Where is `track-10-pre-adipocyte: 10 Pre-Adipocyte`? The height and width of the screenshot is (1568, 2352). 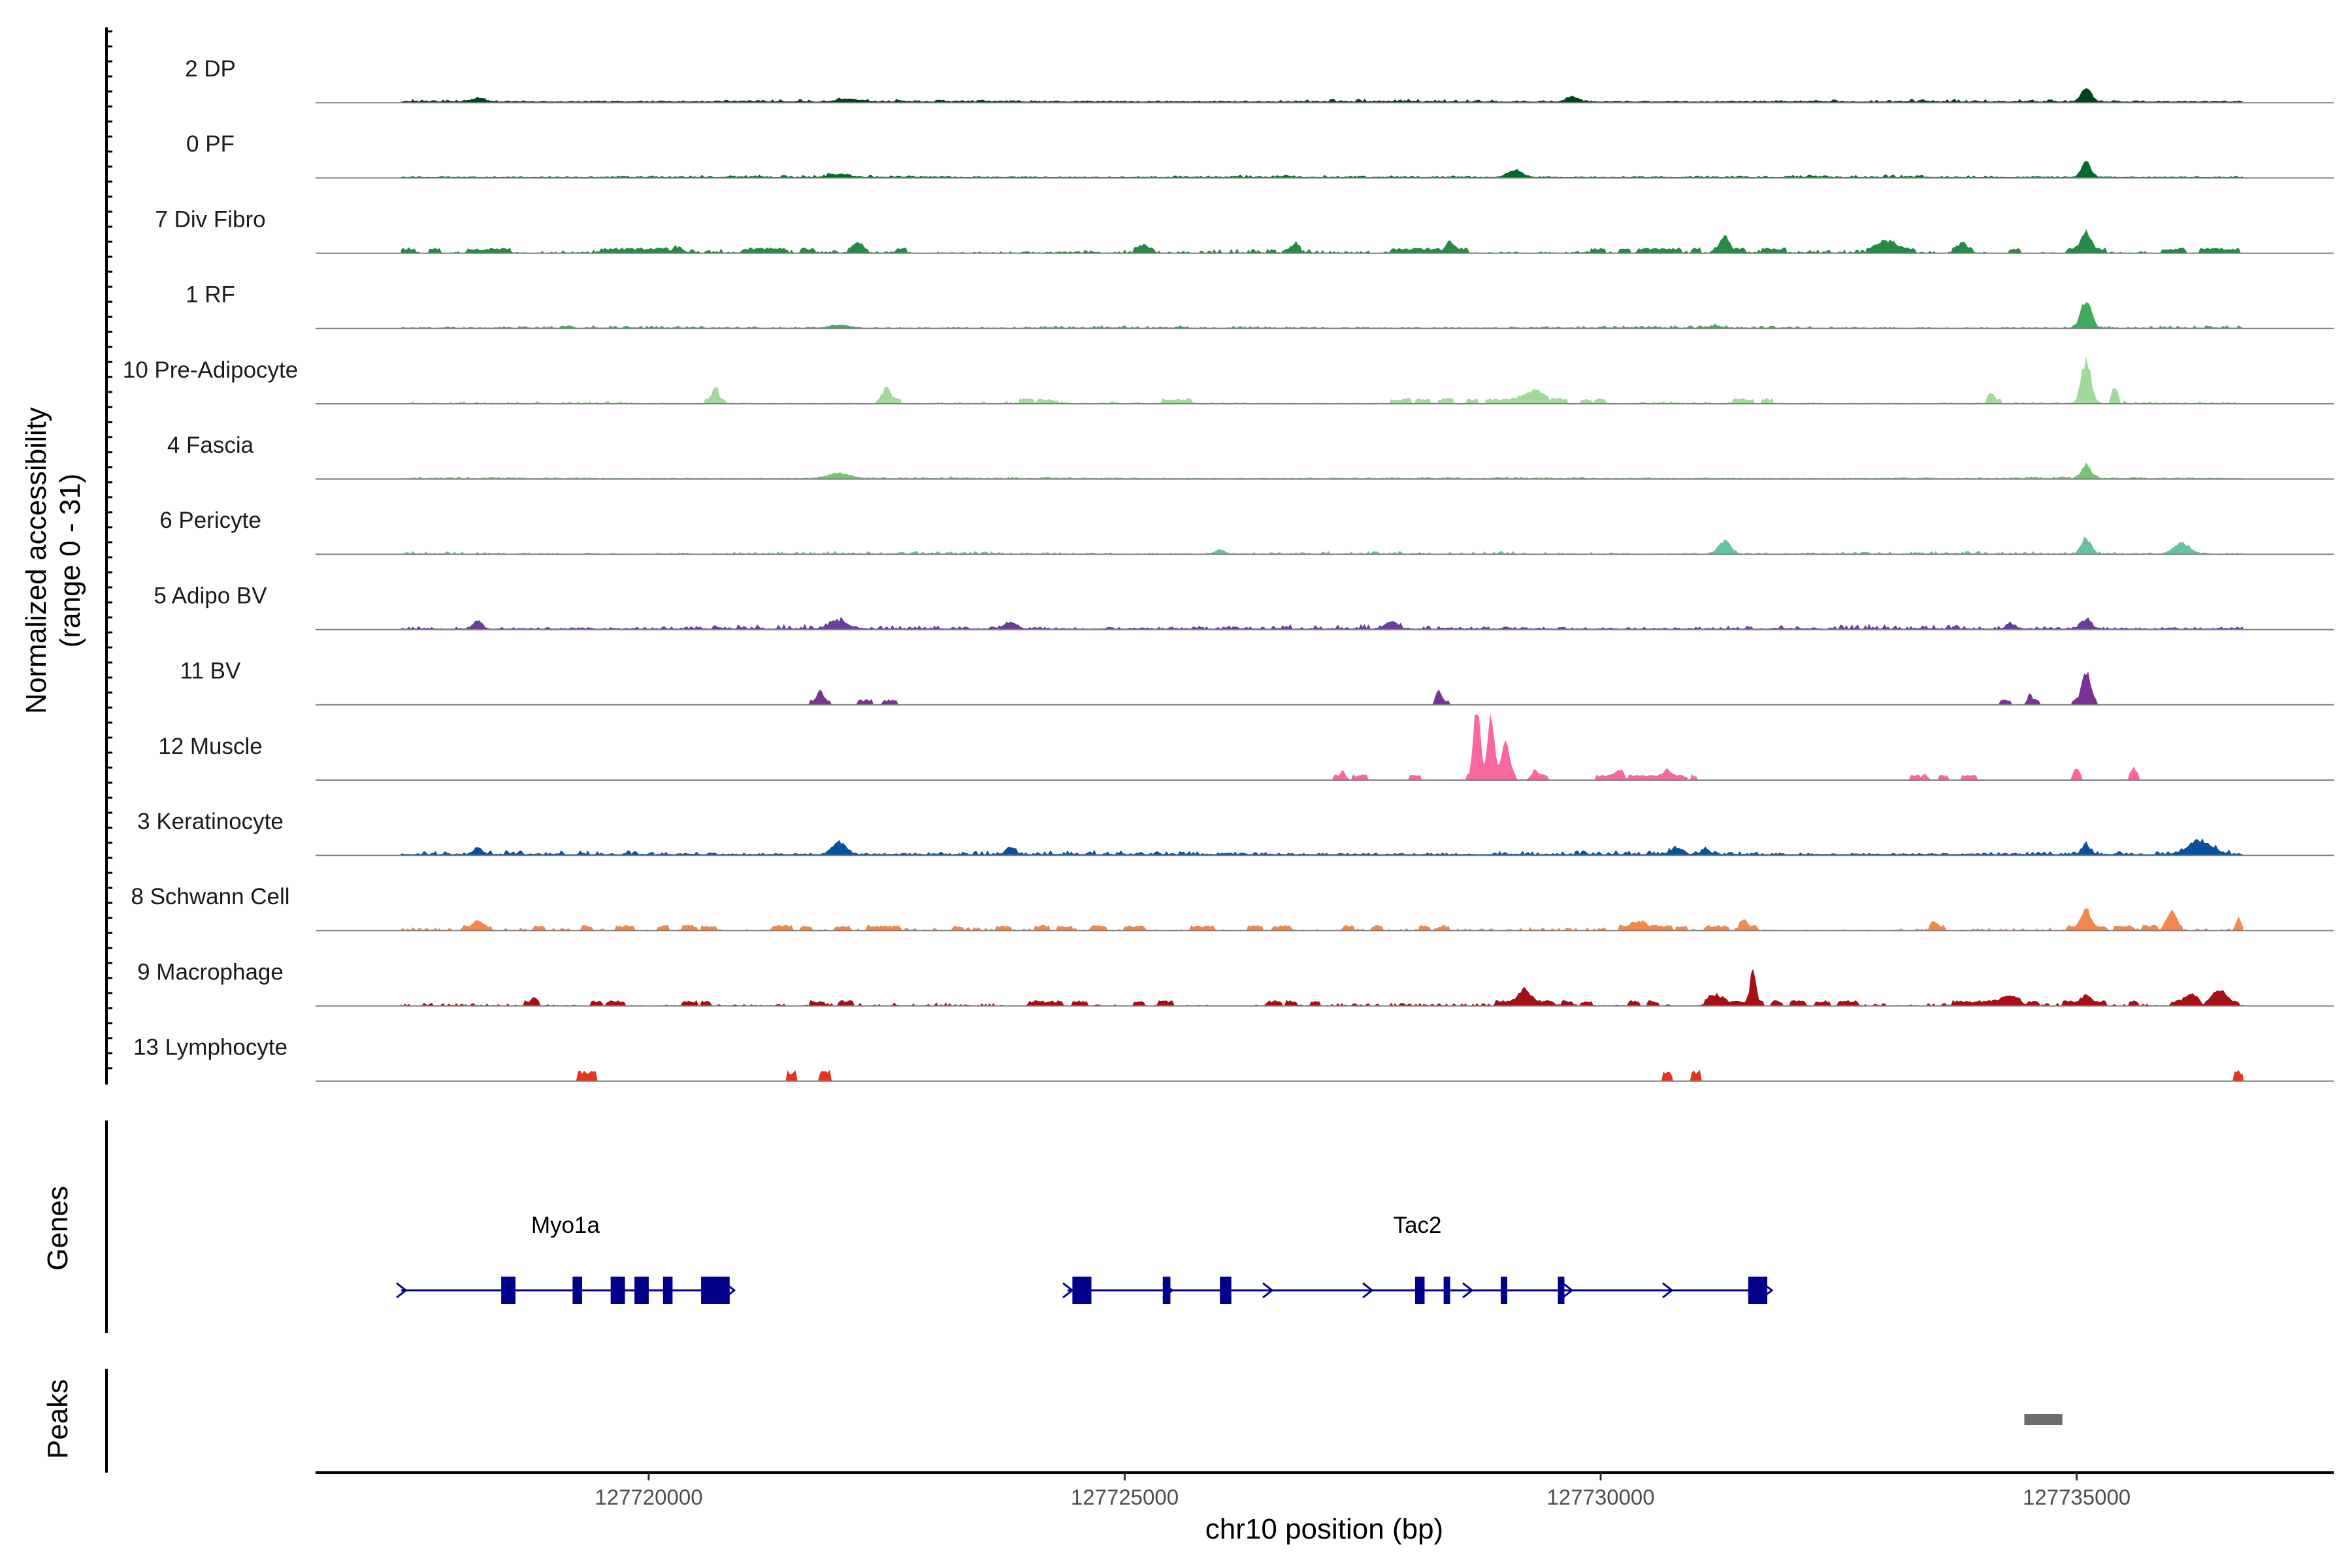 track-10-pre-adipocyte: 10 Pre-Adipocyte is located at coordinates (1228, 380).